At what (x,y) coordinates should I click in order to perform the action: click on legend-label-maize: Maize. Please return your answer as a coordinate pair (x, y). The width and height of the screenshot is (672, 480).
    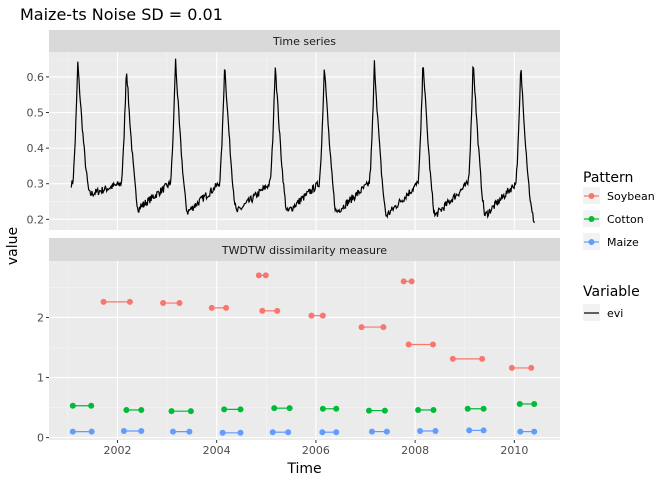
    Looking at the image, I should click on (623, 242).